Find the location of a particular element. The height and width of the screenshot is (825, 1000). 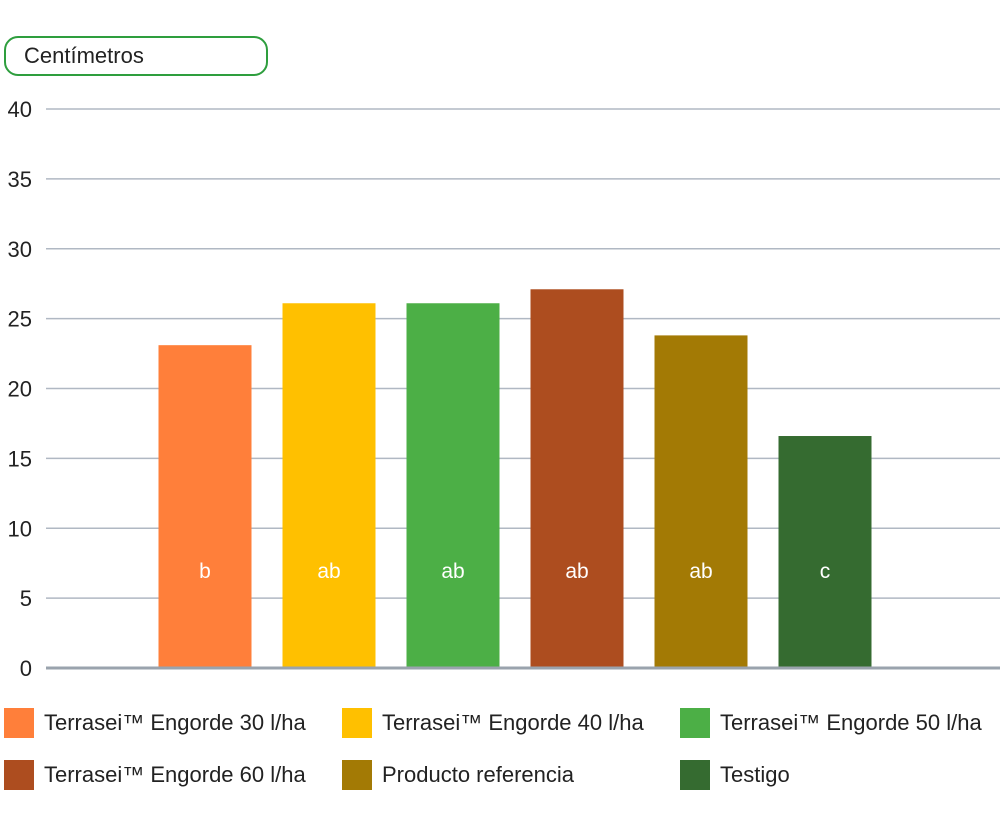

legend-label: Testigo is located at coordinates (755, 774).